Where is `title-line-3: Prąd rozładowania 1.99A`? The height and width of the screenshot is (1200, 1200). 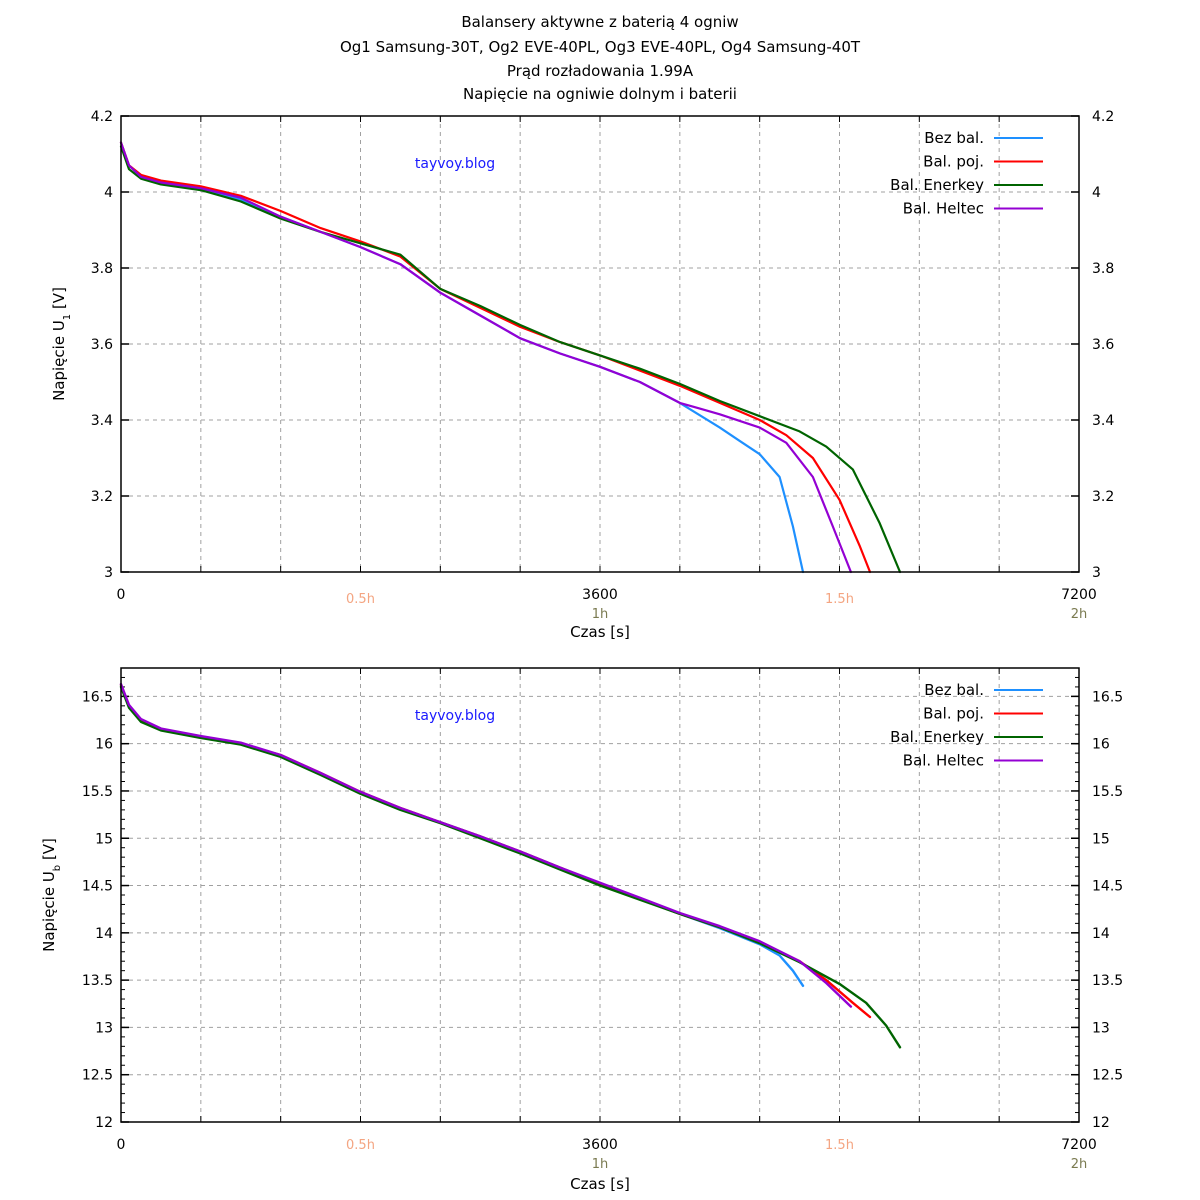
title-line-3: Prąd rozładowania 1.99A is located at coordinates (600, 71).